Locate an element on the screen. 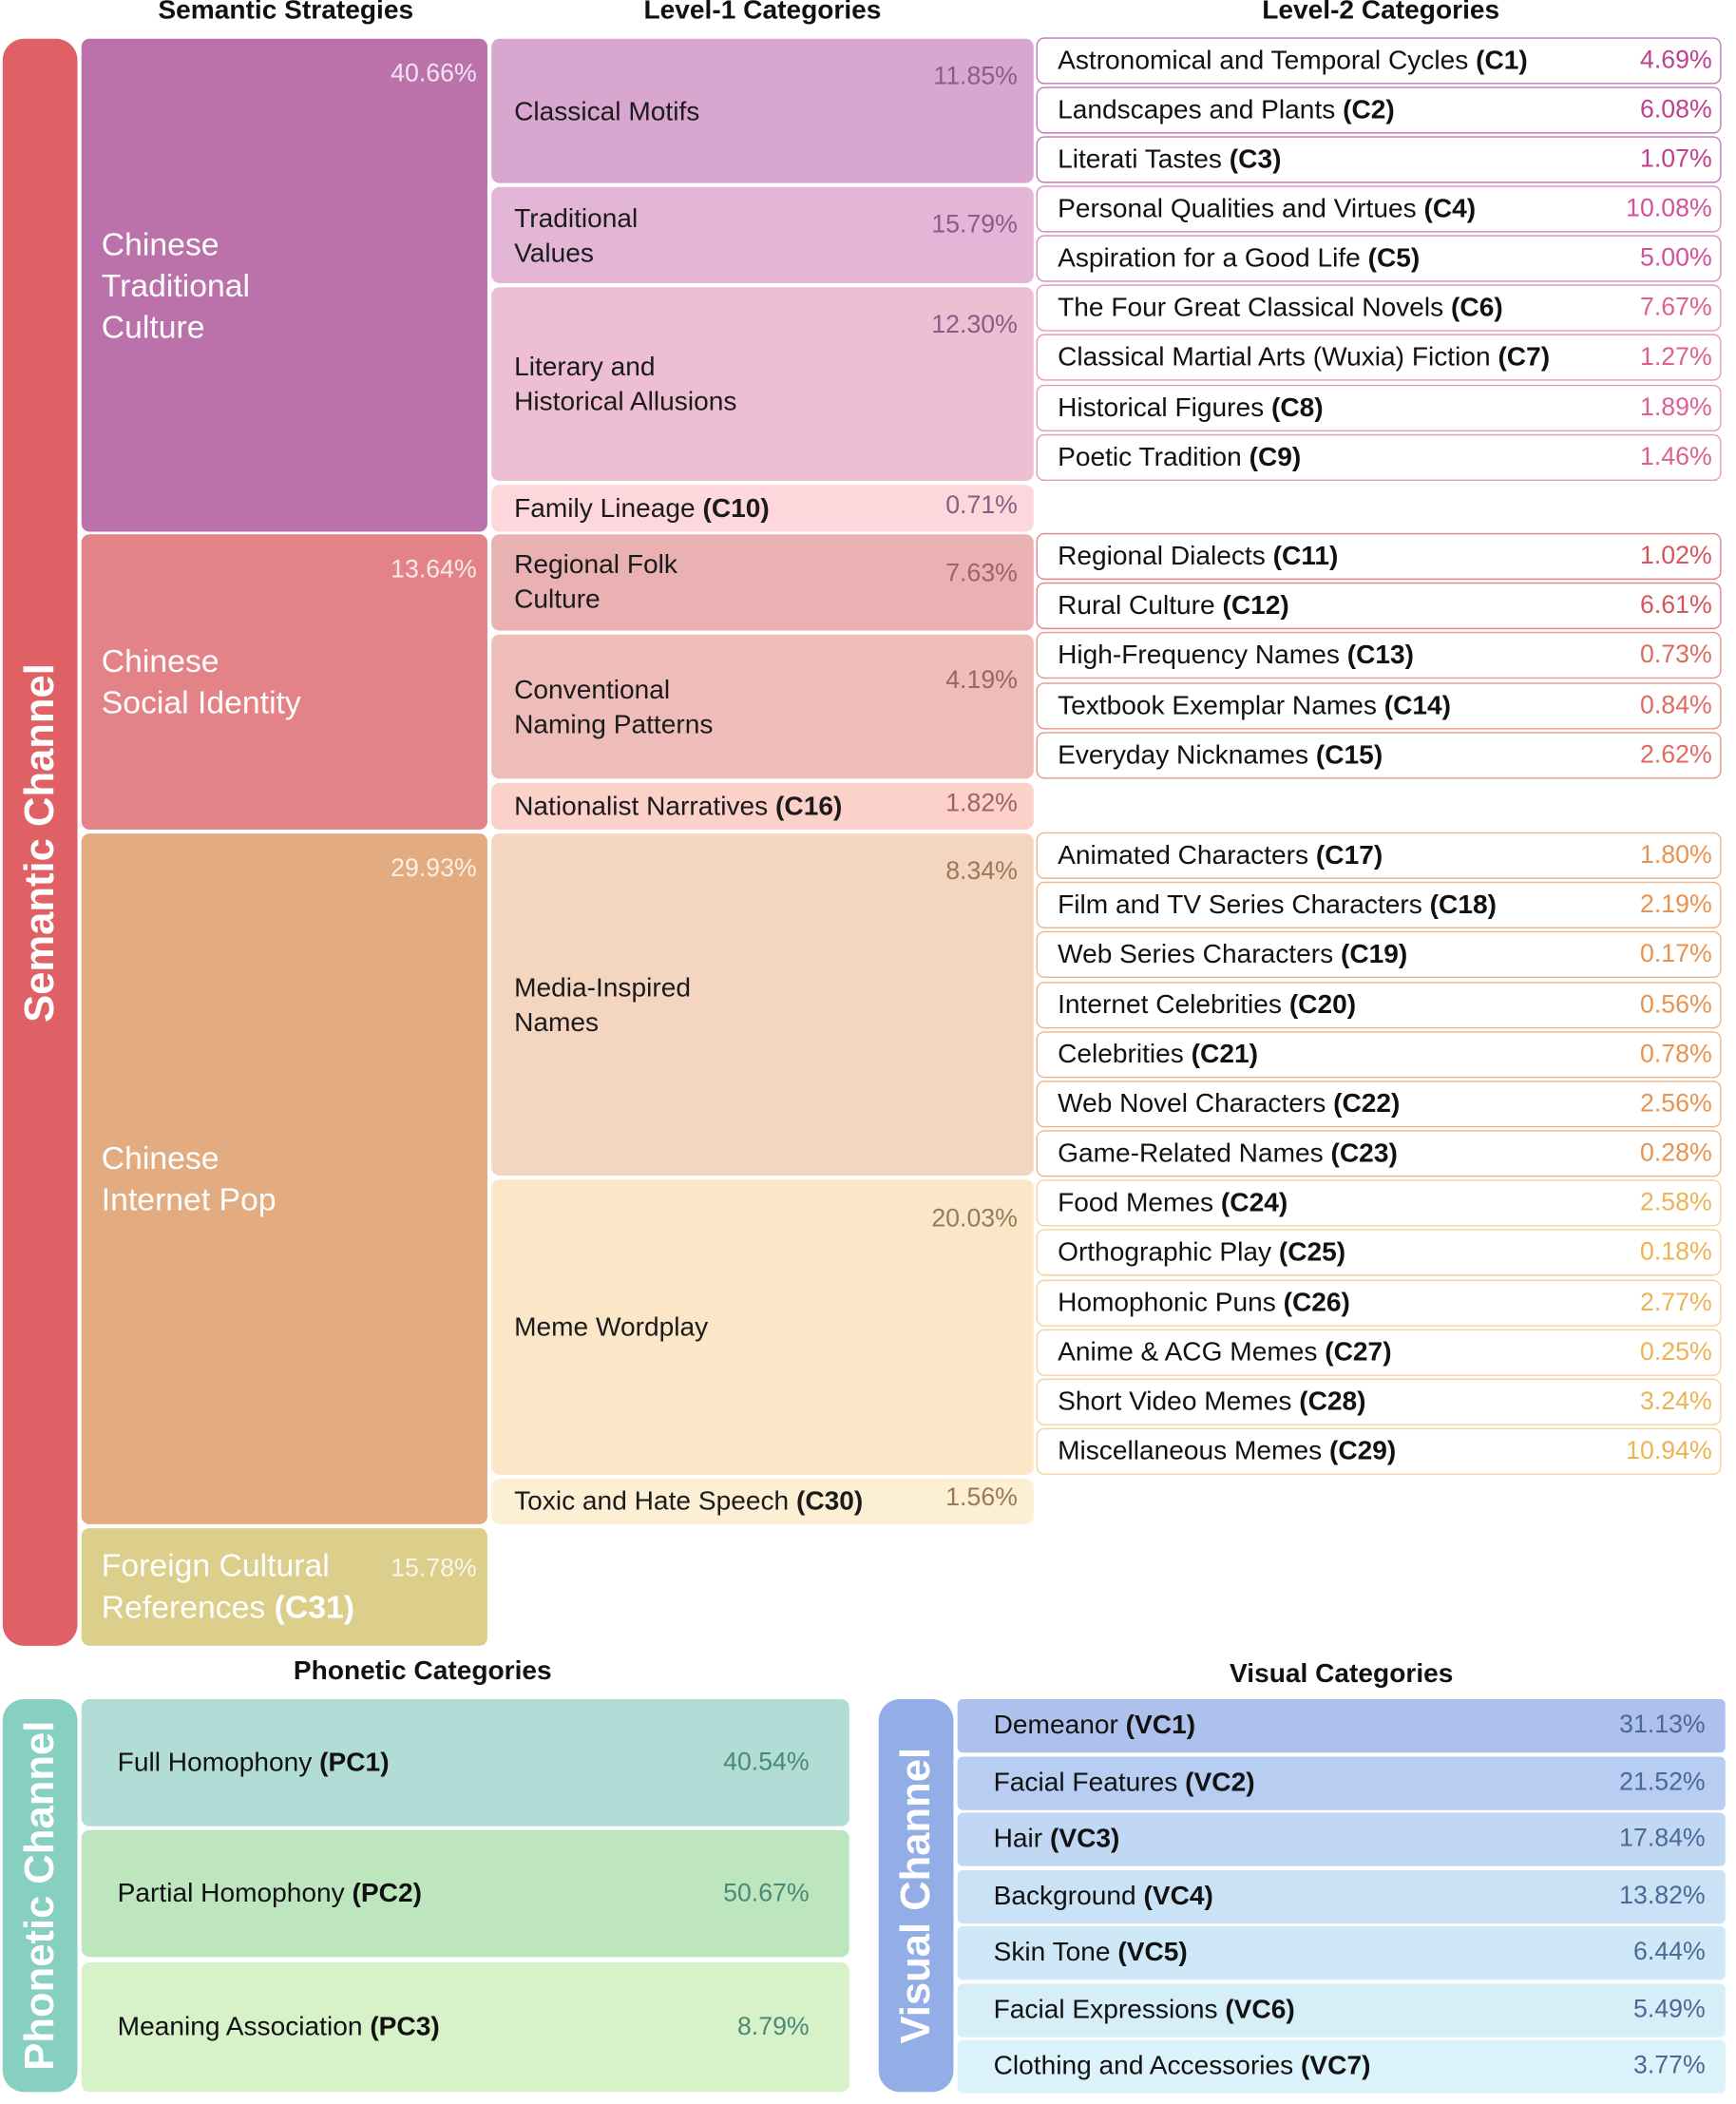 The width and height of the screenshot is (1736, 2104). level2-label: Miscellaneous Memes (C29) is located at coordinates (1227, 1451).